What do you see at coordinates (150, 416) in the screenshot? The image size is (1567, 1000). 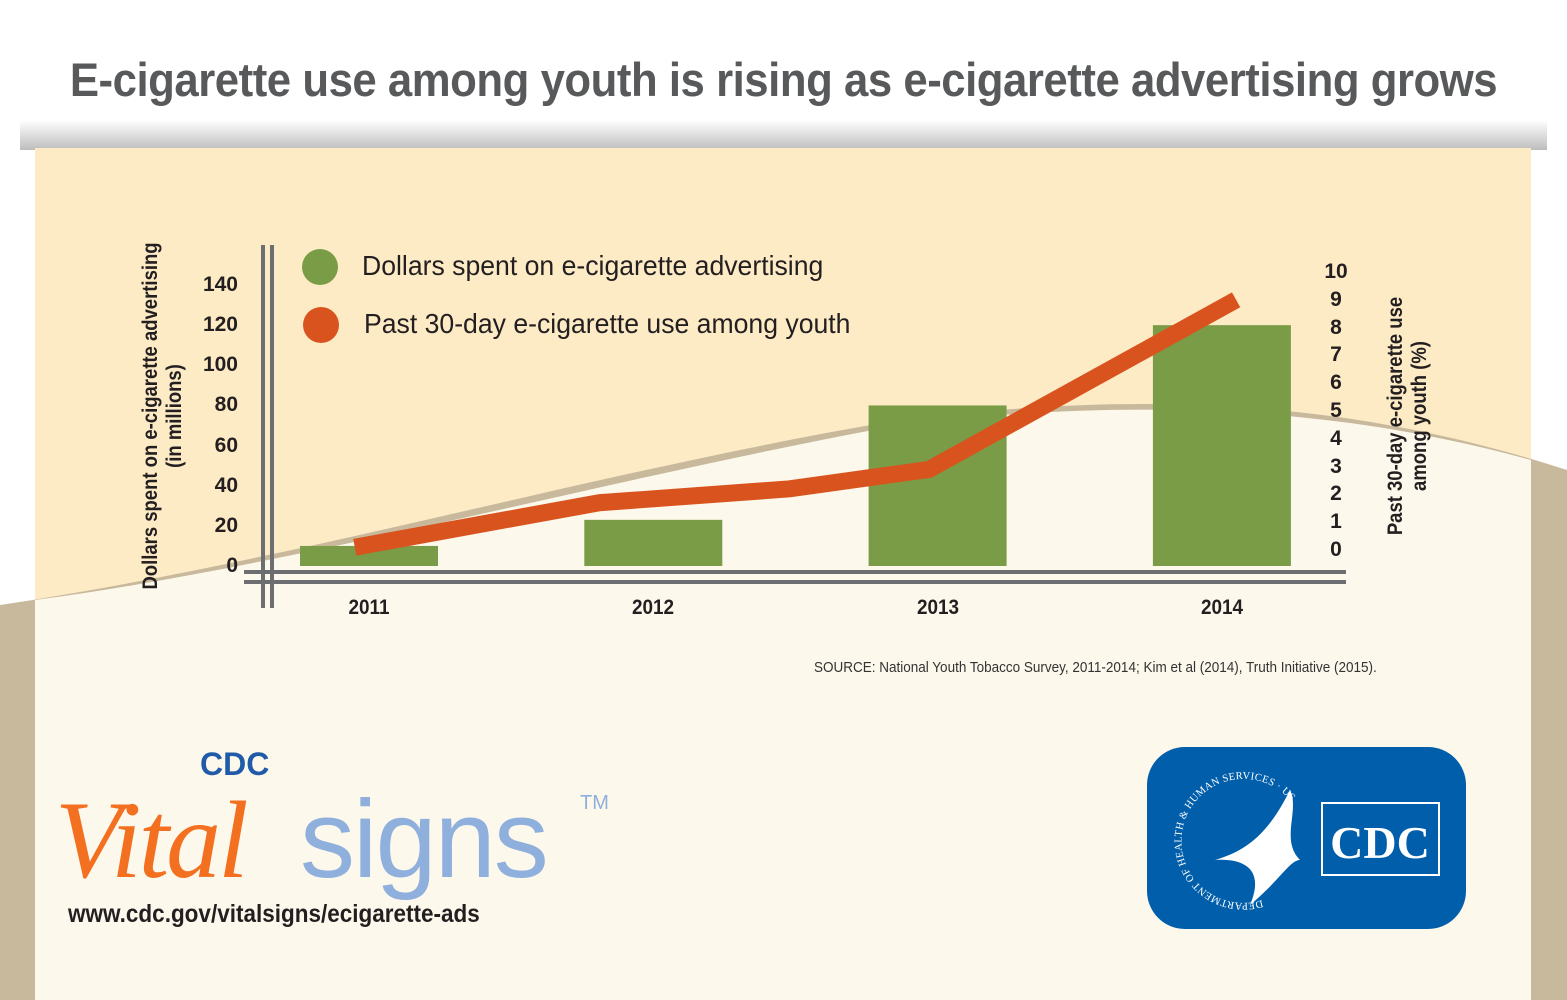 I see `y-left-title-line1: Dollars spent on e-cigarette advertising` at bounding box center [150, 416].